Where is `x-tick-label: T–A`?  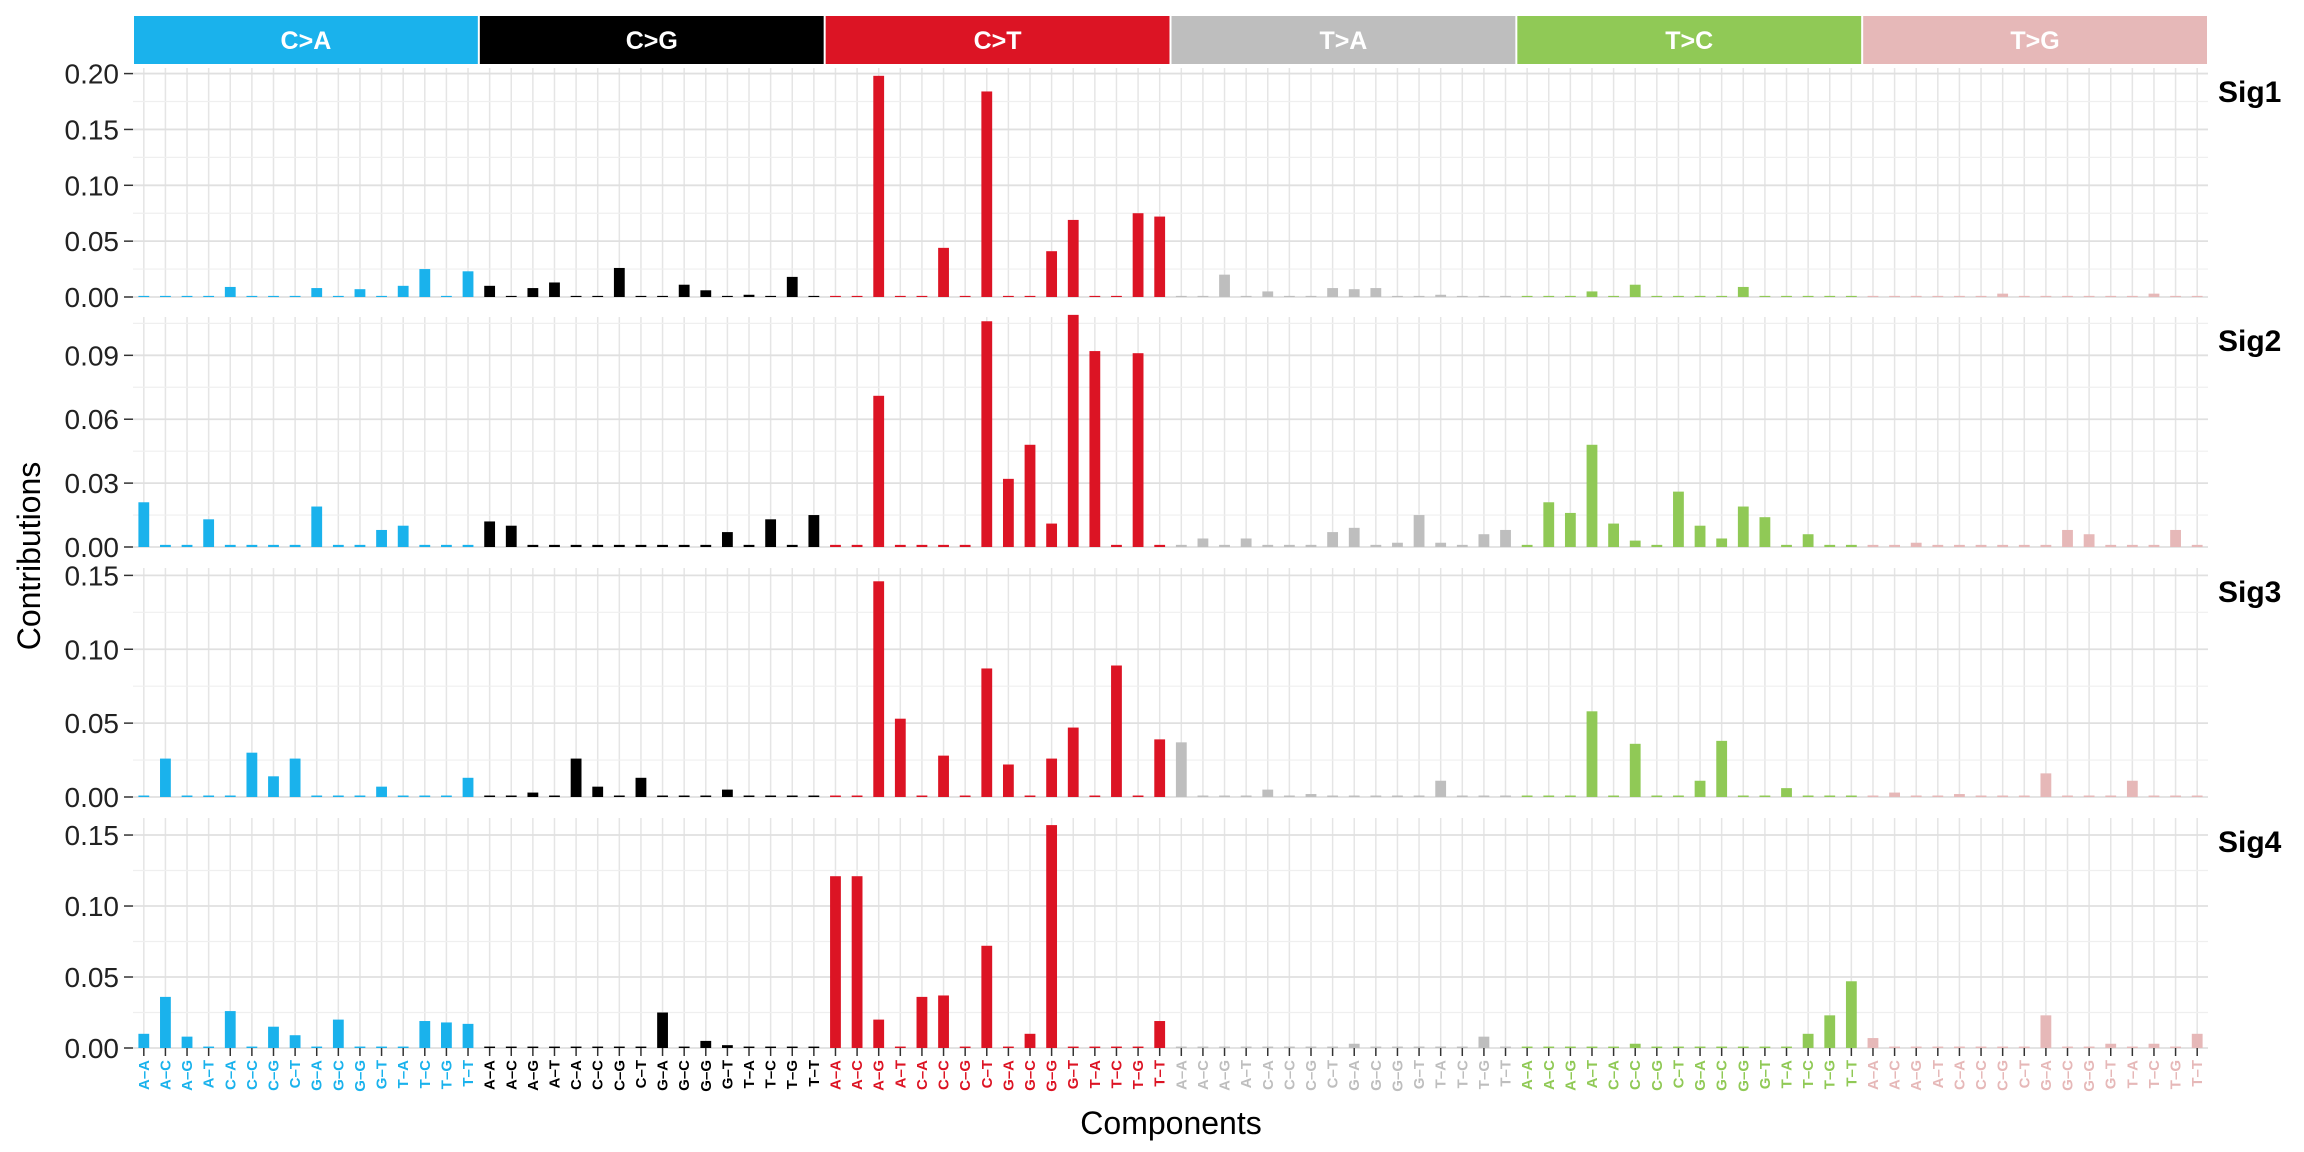
x-tick-label: T–A is located at coordinates (1787, 1074).